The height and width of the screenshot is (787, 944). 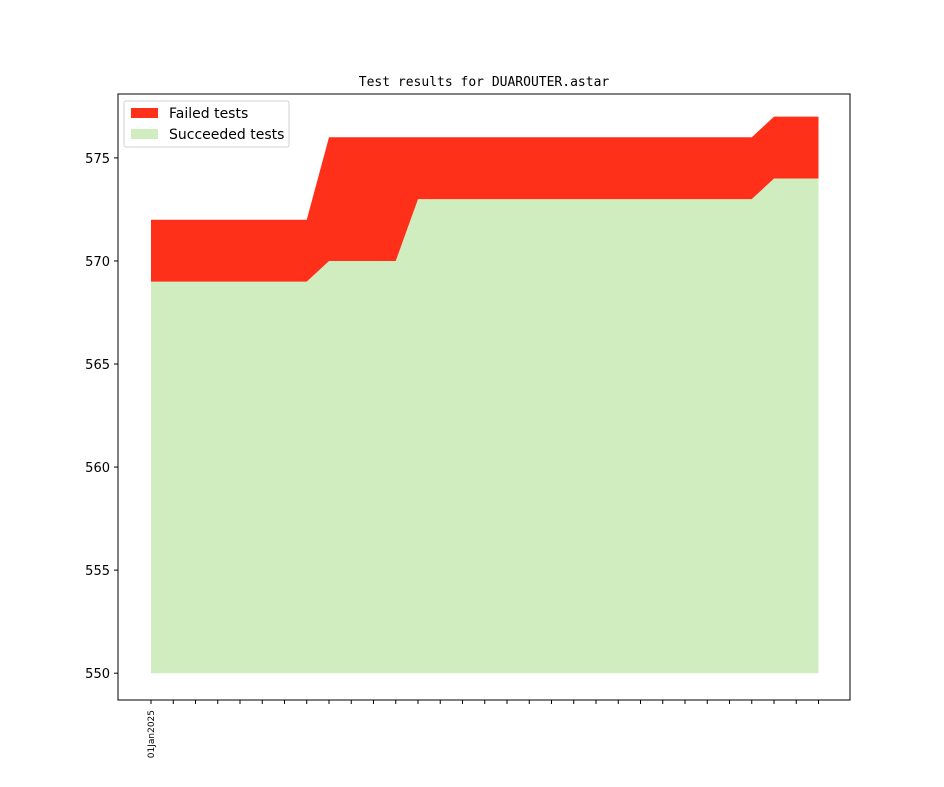 I want to click on area-failed-tests, so click(x=485, y=199).